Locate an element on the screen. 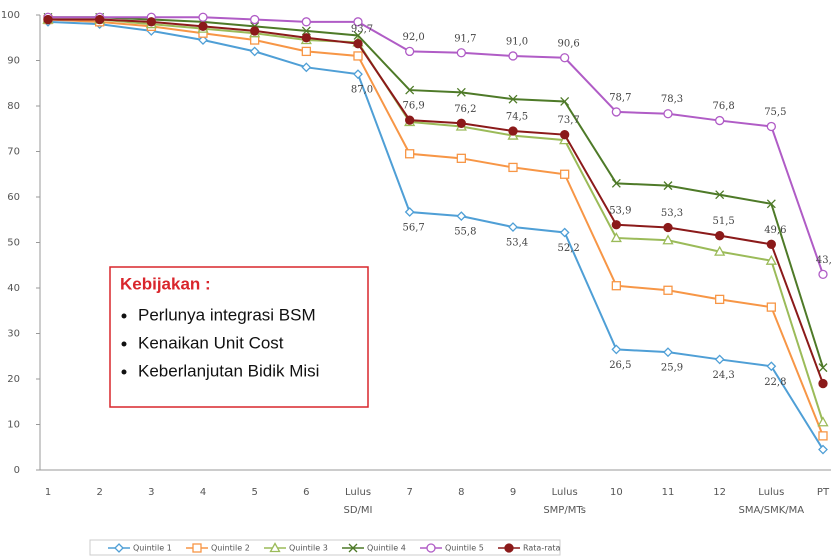  y-tick-label: 100 is located at coordinates (10, 15).